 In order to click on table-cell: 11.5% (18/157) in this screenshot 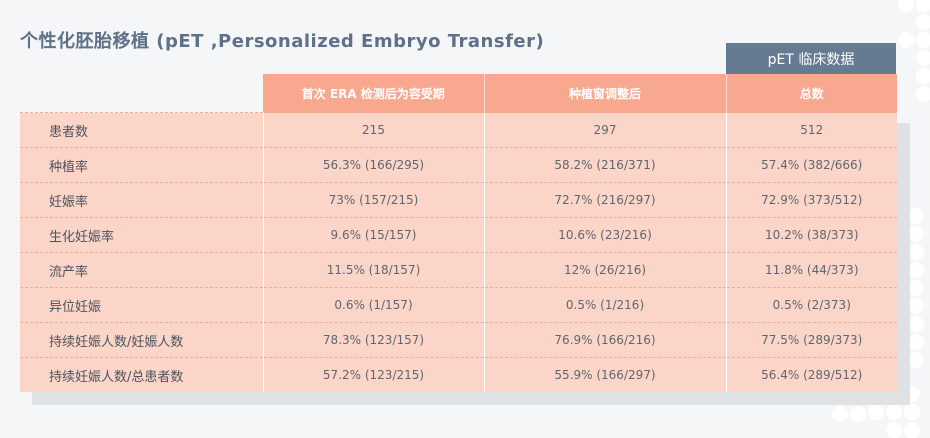, I will do `click(373, 270)`.